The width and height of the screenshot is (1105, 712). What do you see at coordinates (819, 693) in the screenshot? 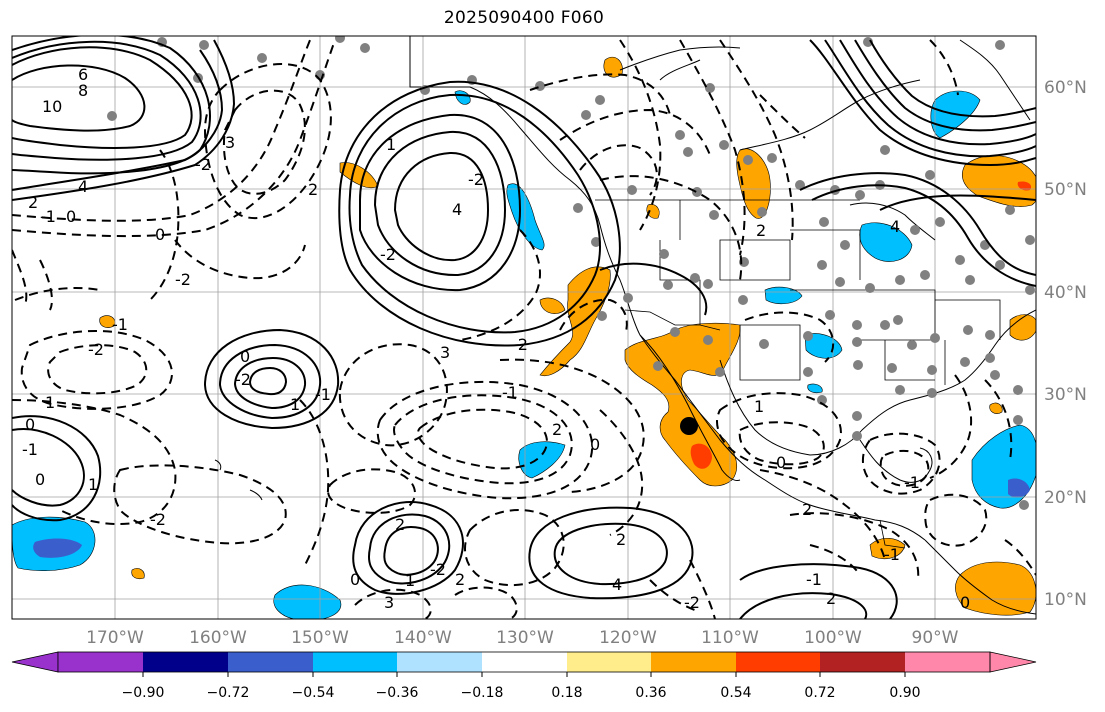
I see `colorbar-tick-label: 0.72` at bounding box center [819, 693].